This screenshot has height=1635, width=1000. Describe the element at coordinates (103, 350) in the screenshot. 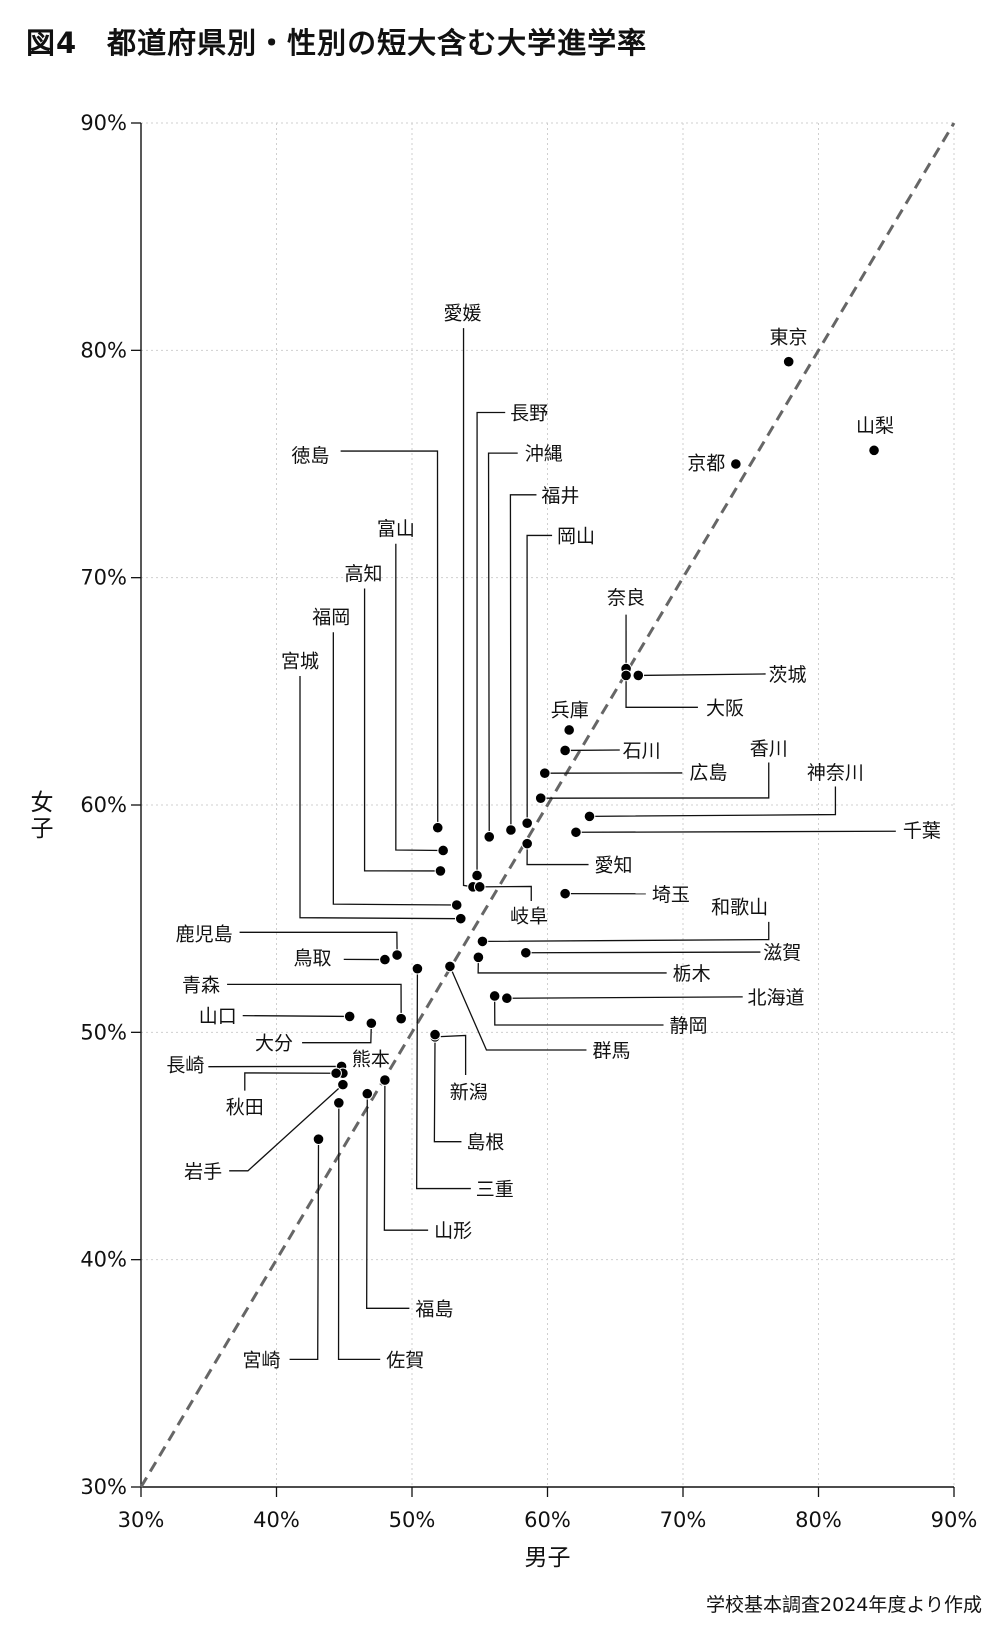

I see `y-tick-label: 80%` at that location.